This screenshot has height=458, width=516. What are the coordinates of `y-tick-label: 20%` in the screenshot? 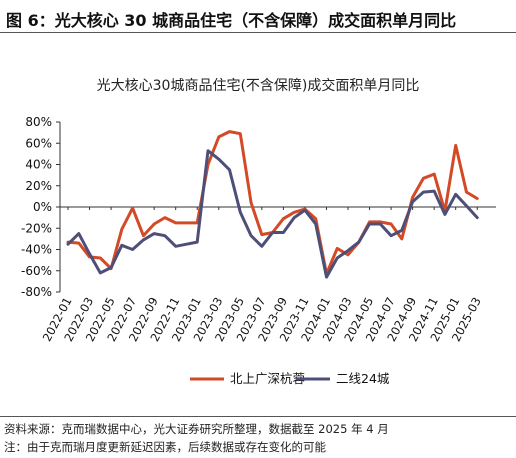 It's located at (38, 186).